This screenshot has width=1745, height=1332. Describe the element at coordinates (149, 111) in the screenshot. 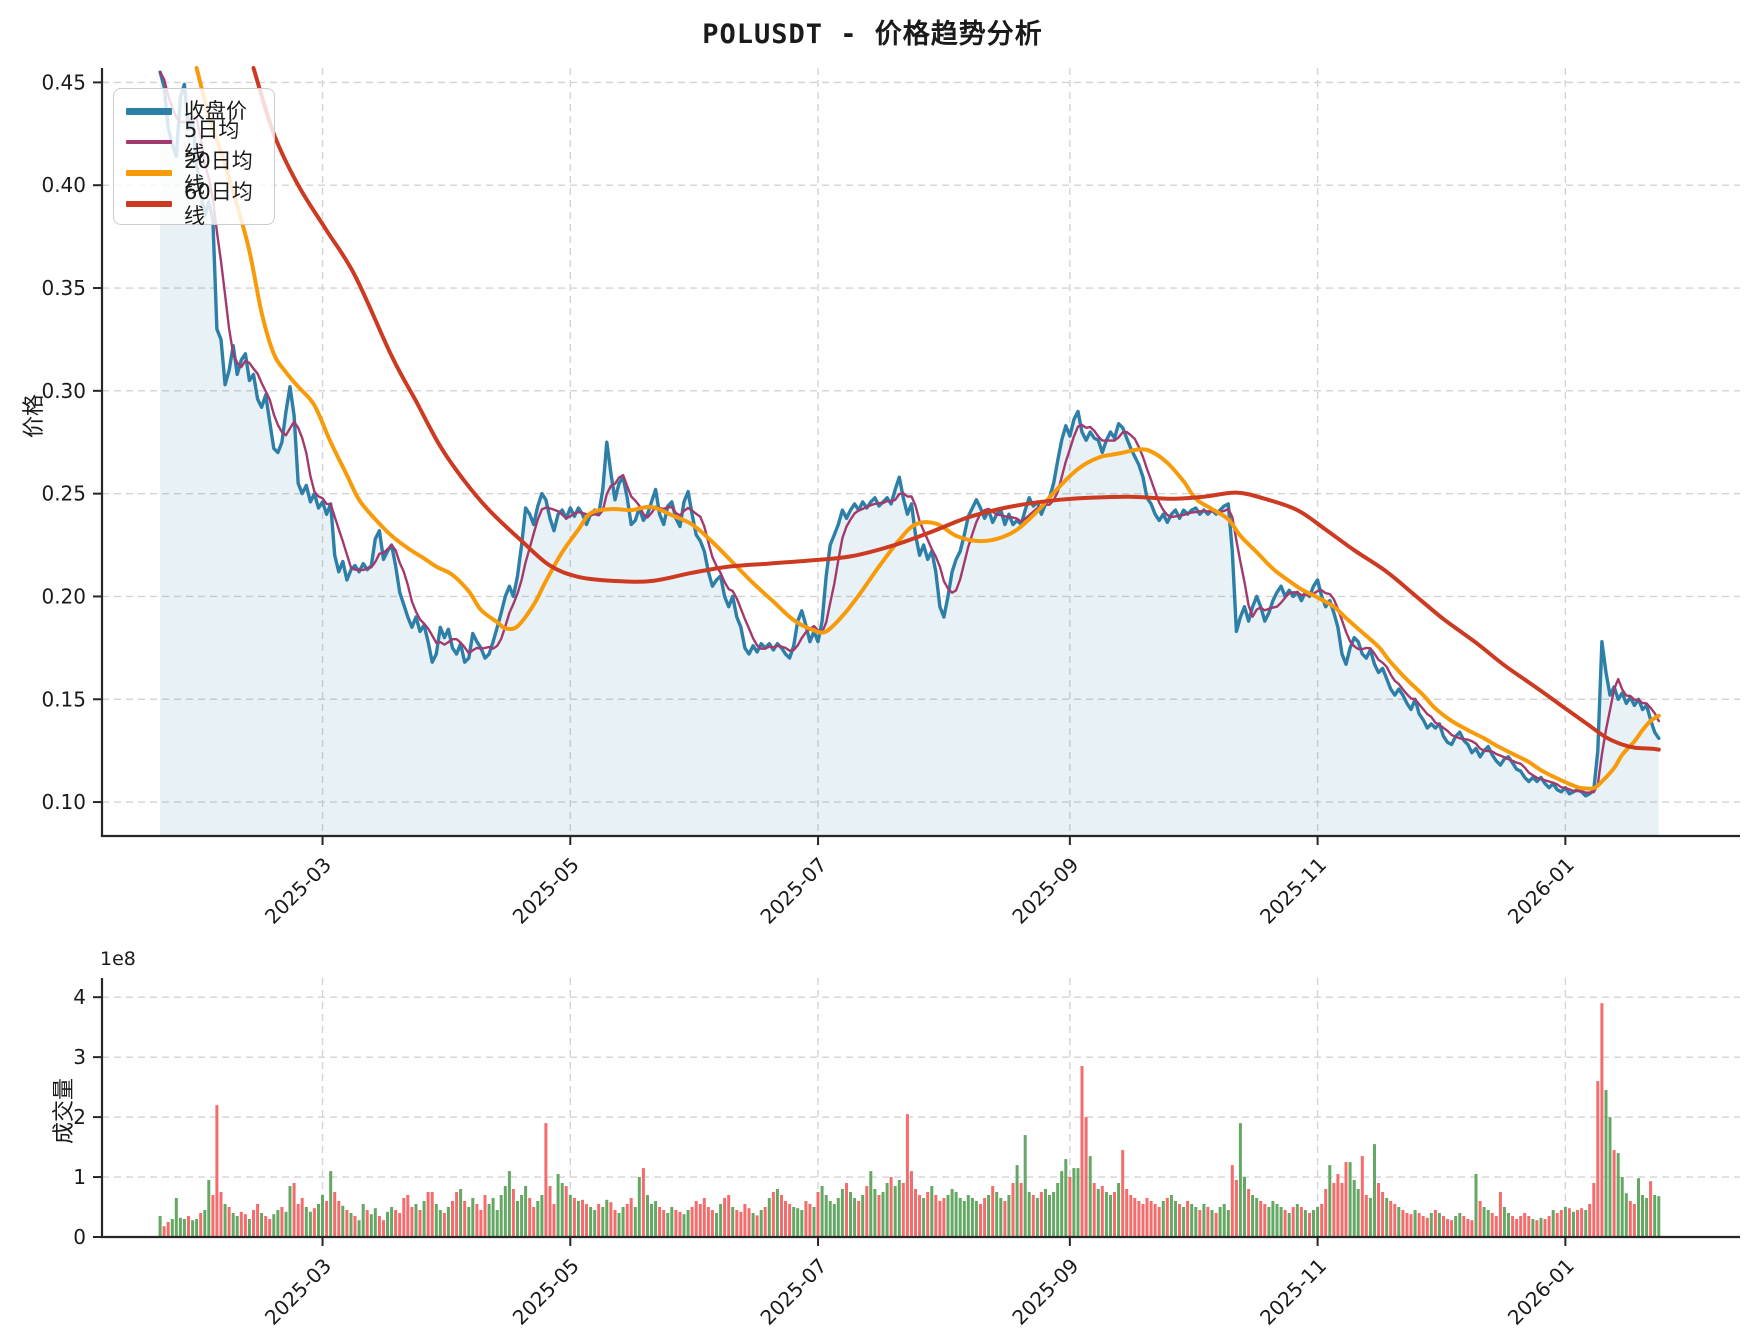

I see `close-line-swatch` at that location.